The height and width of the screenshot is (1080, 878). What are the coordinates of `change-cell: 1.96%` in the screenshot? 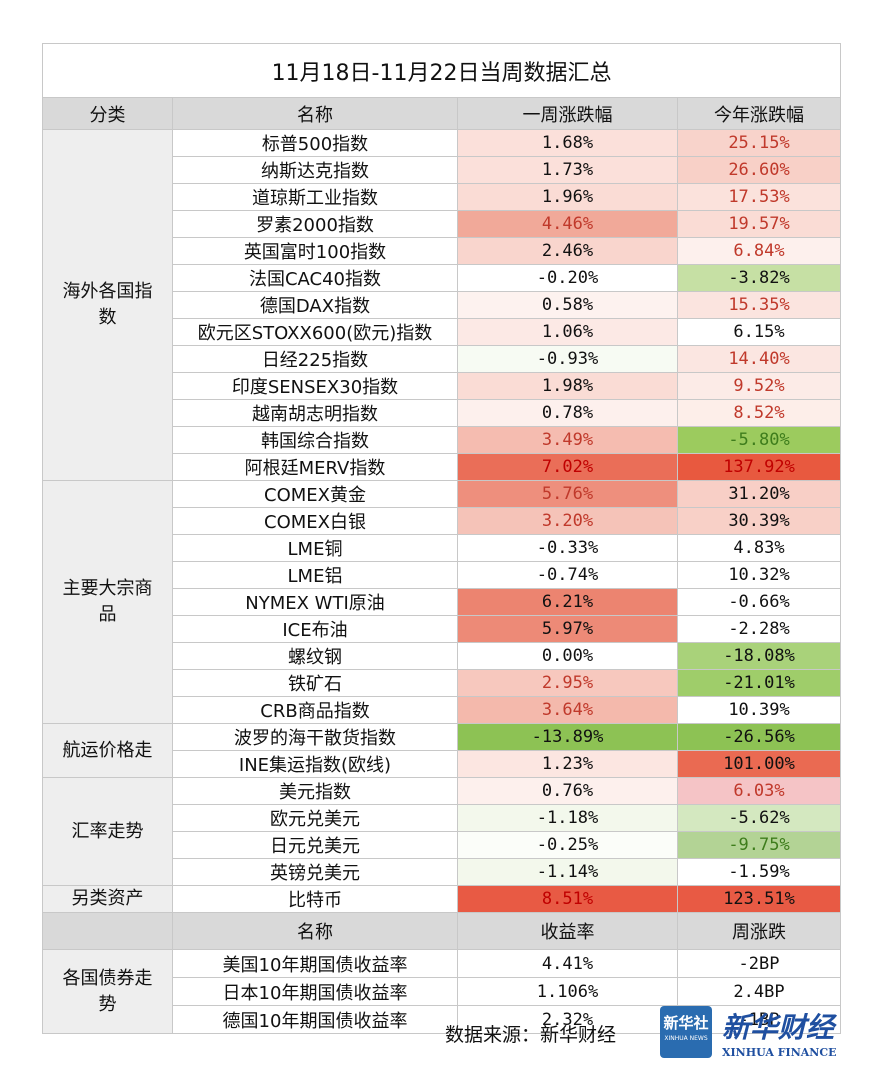 It's located at (567, 197).